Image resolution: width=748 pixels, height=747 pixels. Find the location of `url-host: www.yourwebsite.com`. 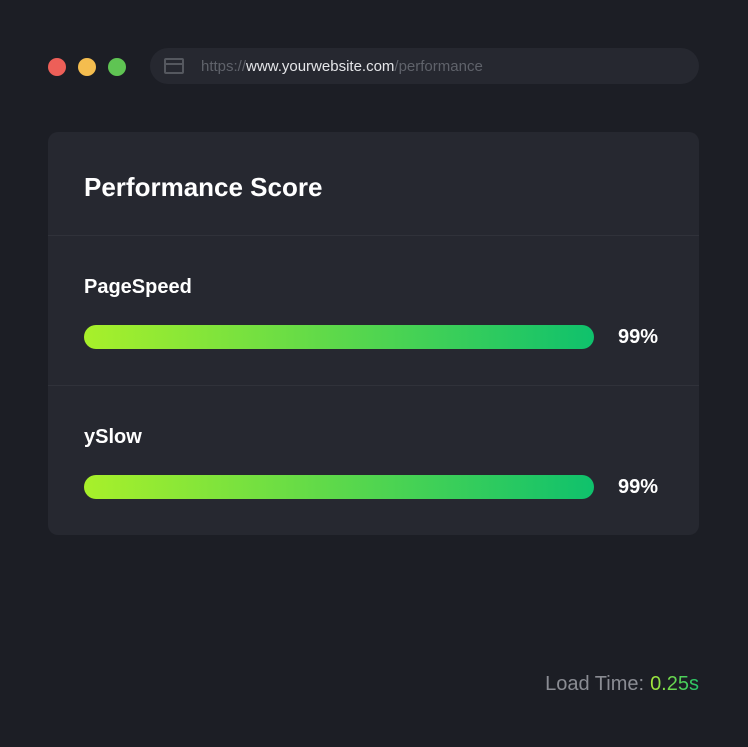

url-host: www.yourwebsite.com is located at coordinates (320, 66).